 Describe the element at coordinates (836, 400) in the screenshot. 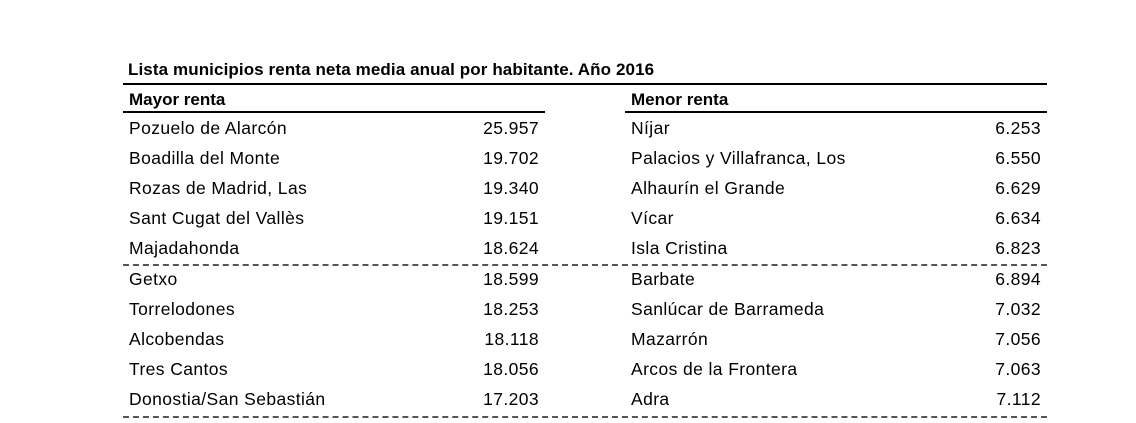

I see `table-row: Adra 7.112` at that location.